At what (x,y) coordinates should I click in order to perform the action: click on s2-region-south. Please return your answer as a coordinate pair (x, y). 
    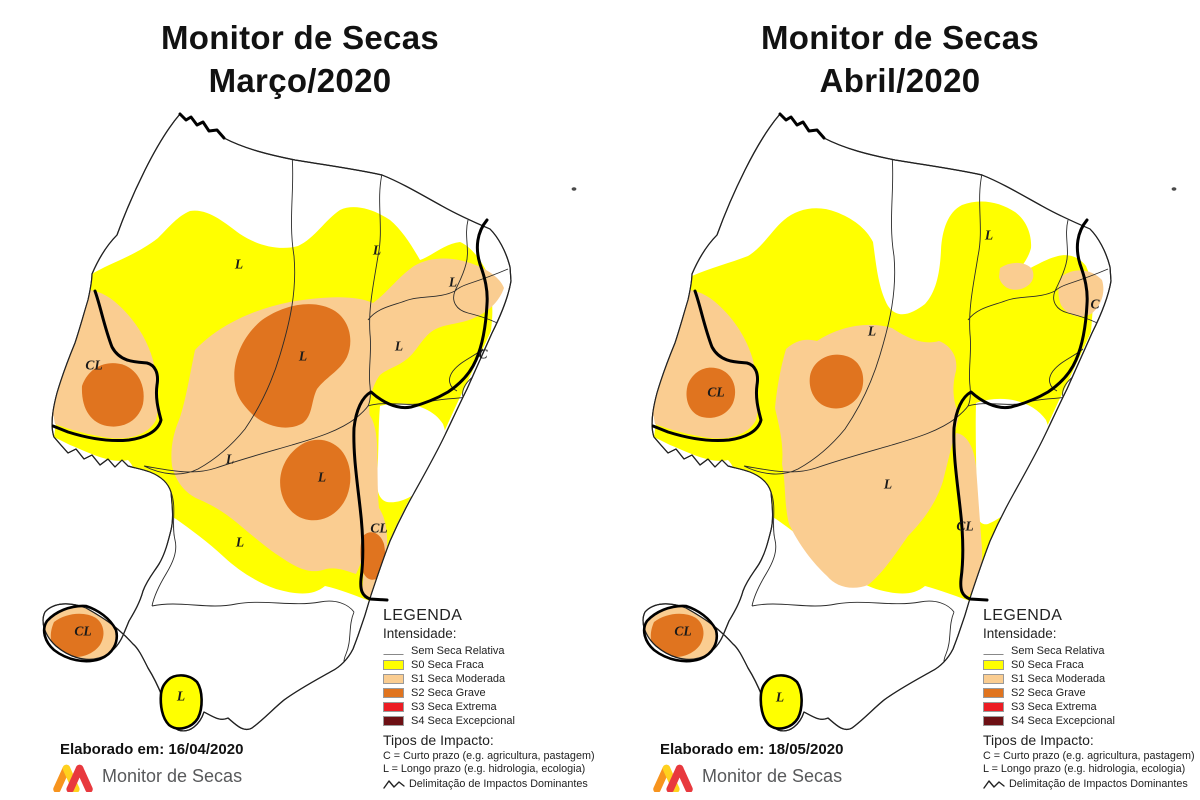
    Looking at the image, I should click on (315, 480).